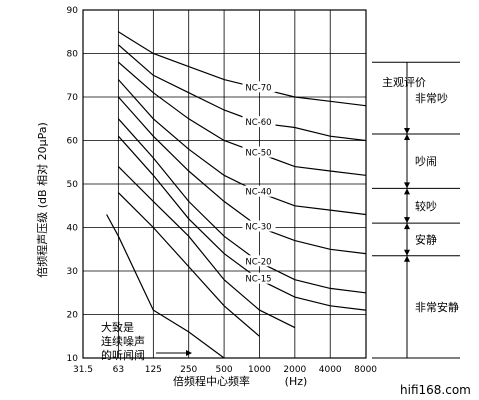 The height and width of the screenshot is (400, 479). I want to click on x-axis-title: 倍频程中心频率, so click(211, 381).